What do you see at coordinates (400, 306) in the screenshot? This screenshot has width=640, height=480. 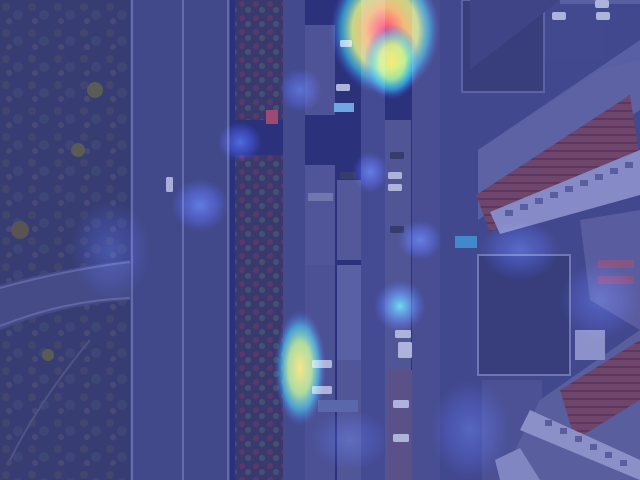 I see `heat-spot-cyan` at bounding box center [400, 306].